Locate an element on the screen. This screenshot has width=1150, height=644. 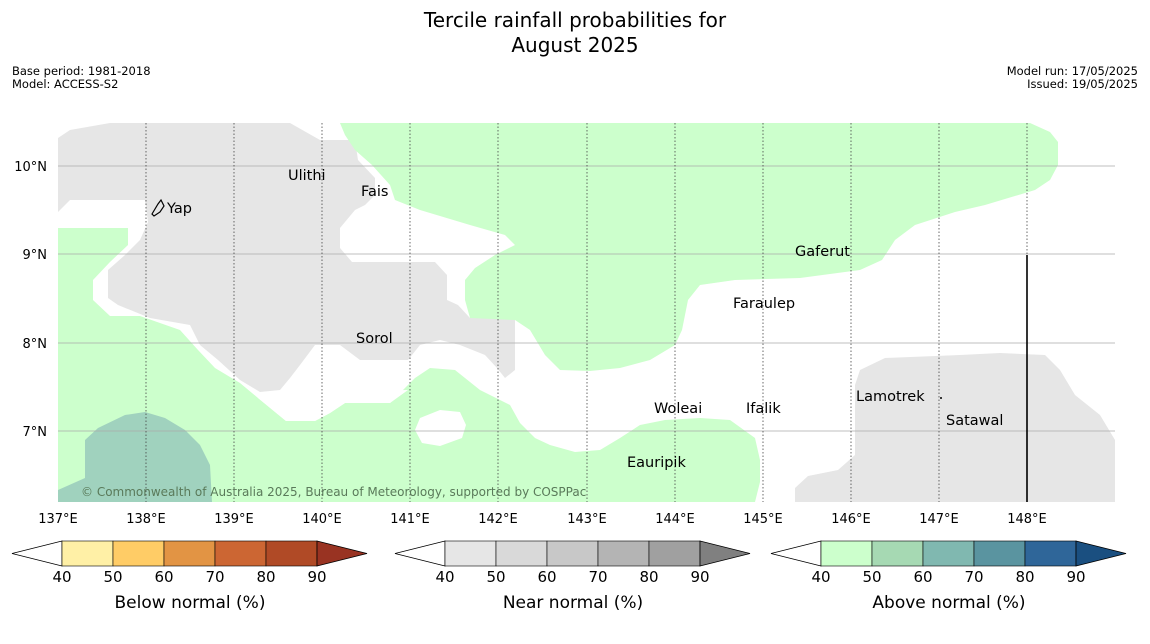
lon-label: 147°E is located at coordinates (939, 519).